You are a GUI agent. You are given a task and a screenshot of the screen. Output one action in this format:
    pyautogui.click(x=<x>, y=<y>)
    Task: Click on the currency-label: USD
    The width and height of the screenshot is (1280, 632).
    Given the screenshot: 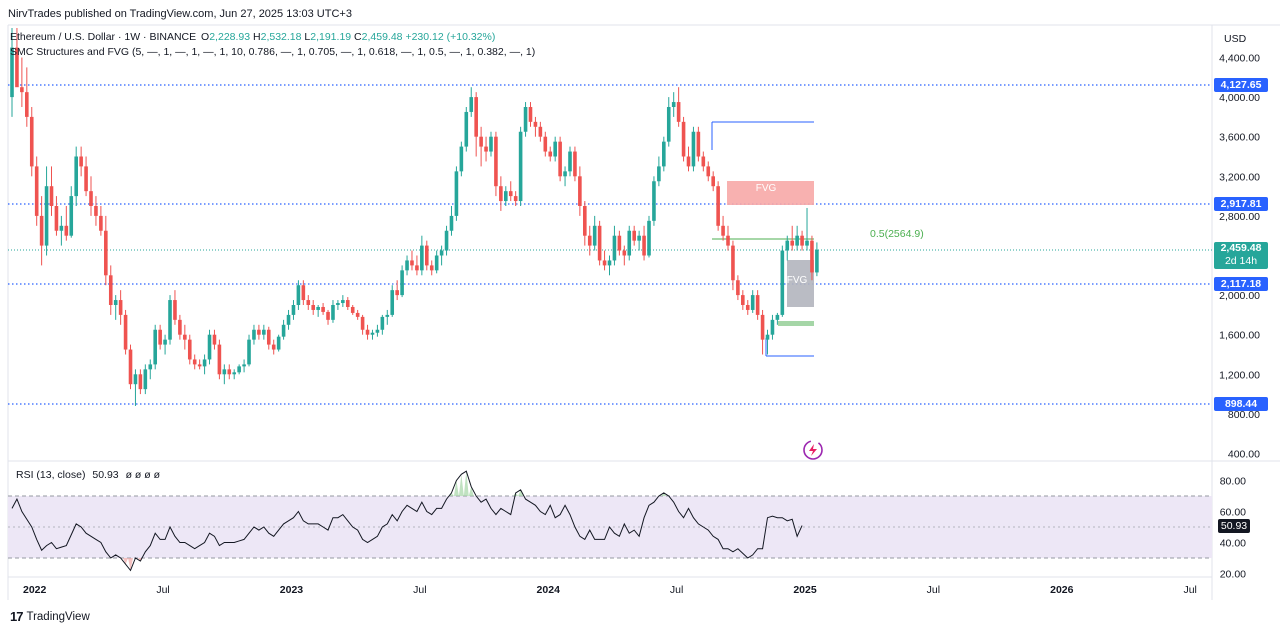 What is the action you would take?
    pyautogui.click(x=1235, y=39)
    